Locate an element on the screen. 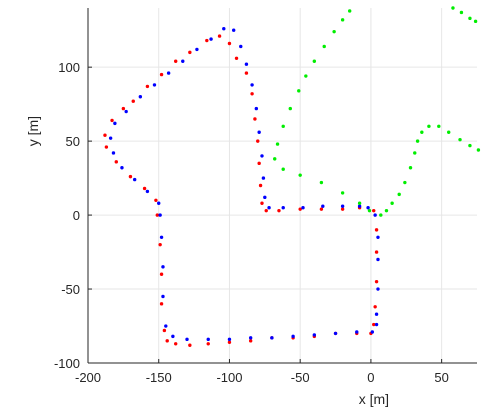 The width and height of the screenshot is (487, 417). x-tick-label: 0 is located at coordinates (370, 377).